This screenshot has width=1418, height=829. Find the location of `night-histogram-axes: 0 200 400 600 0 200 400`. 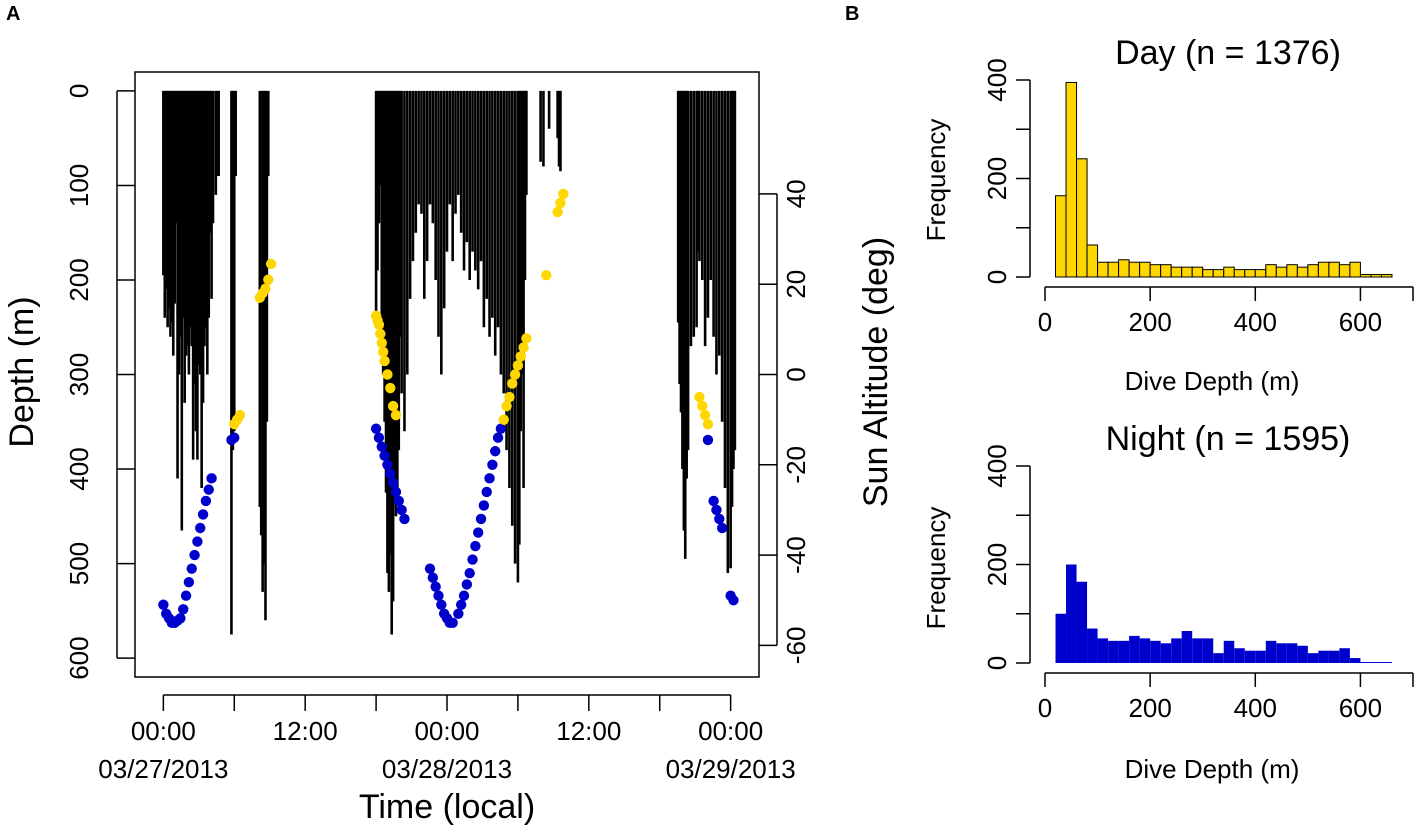

night-histogram-axes: 0 200 400 600 0 200 400 is located at coordinates (1198, 583).